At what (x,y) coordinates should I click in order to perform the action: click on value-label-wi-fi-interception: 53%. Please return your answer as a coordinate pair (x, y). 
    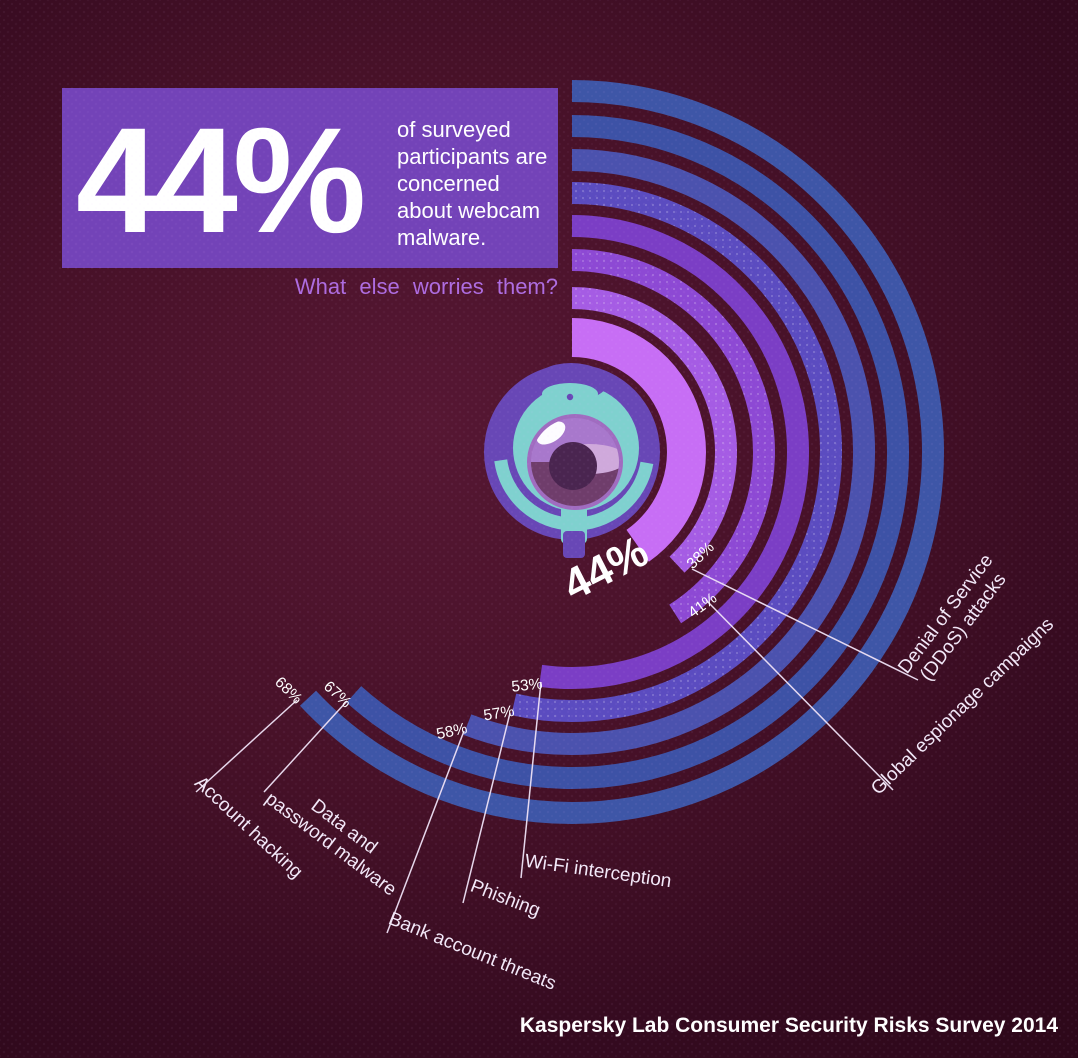
    Looking at the image, I should click on (527, 685).